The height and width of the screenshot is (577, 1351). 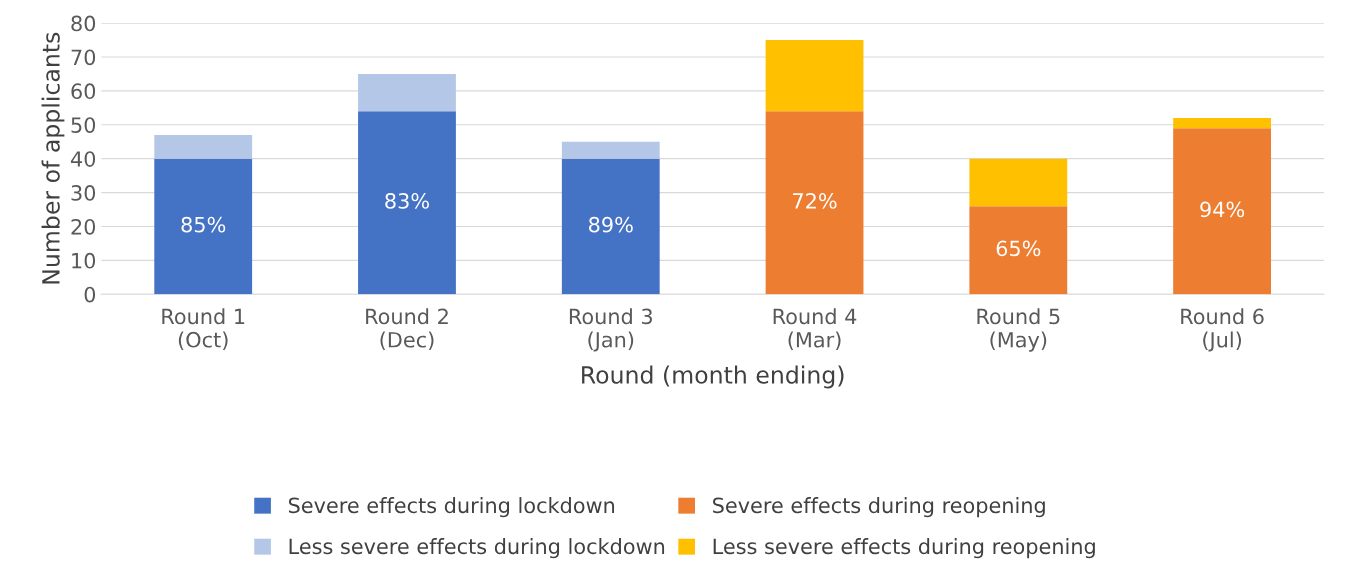 I want to click on annotation: 89%, so click(x=611, y=224).